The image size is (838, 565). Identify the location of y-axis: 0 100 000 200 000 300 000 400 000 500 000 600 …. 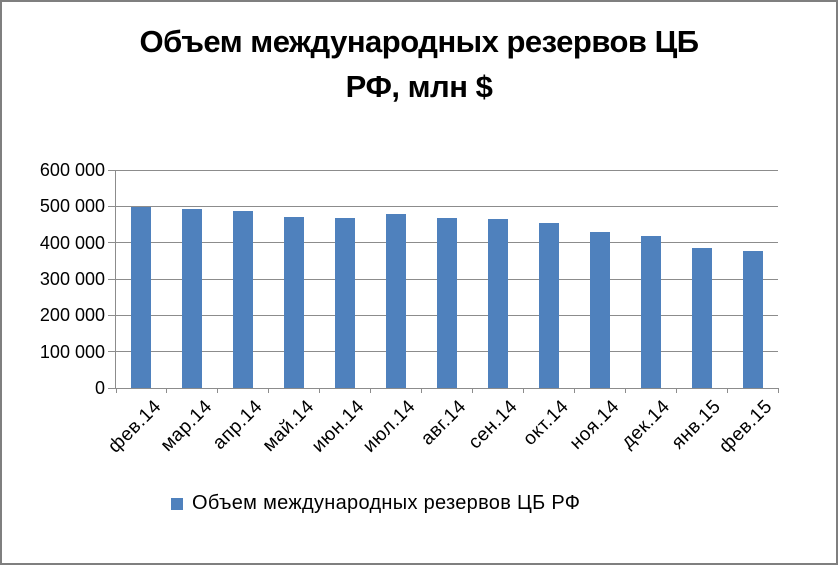
(53, 279).